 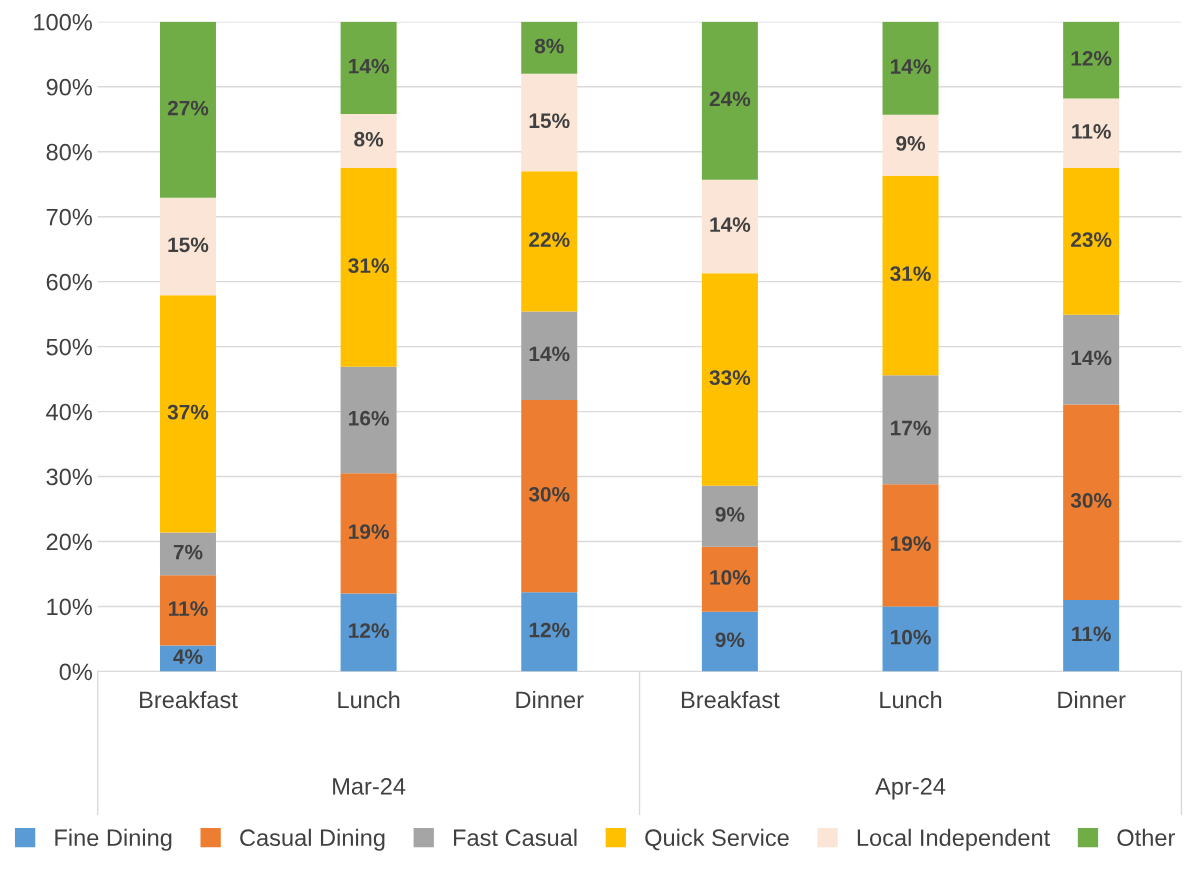 I want to click on data-label: 33%, so click(x=730, y=378).